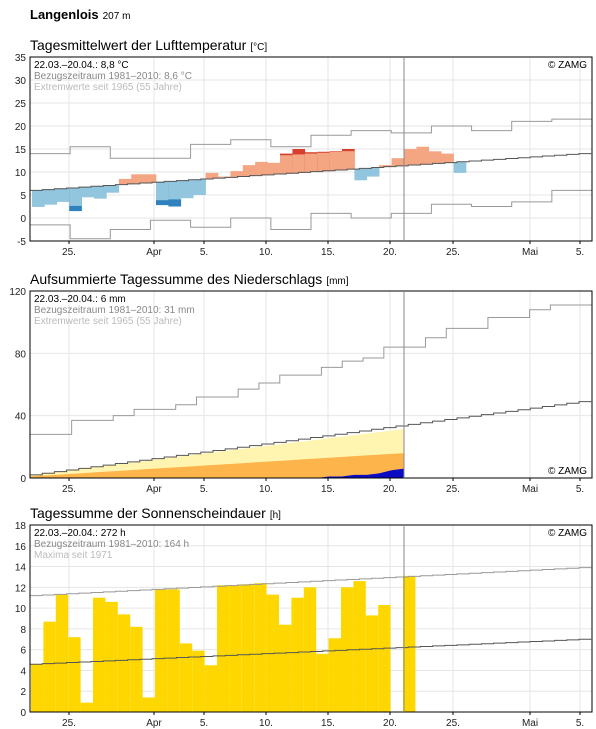 The image size is (596, 729). What do you see at coordinates (80, 533) in the screenshot?
I see `annotation-line: 22.03.–20.04.: 272 h` at bounding box center [80, 533].